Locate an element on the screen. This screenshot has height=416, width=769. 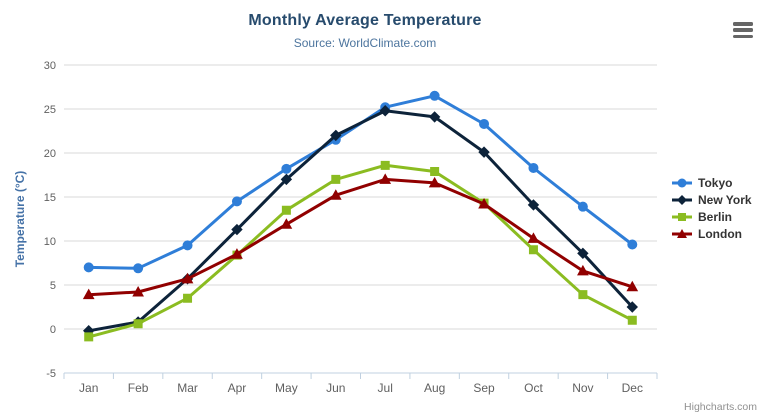
legend-marker-circle-icon is located at coordinates (682, 183).